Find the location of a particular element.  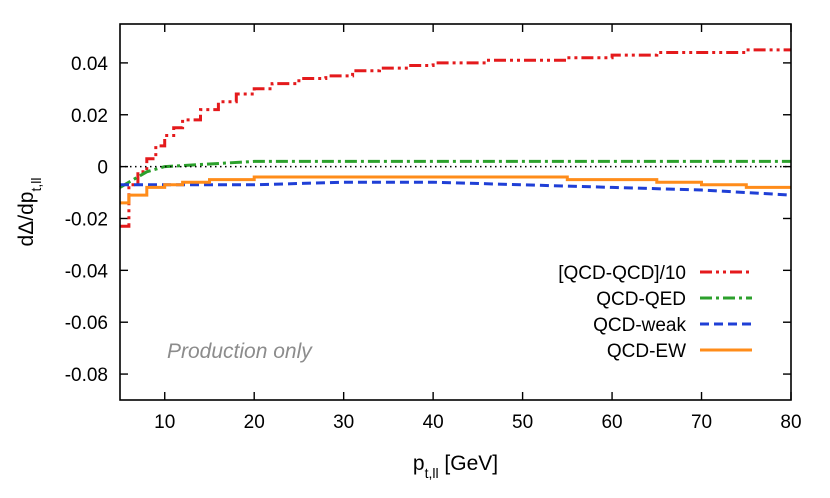

y-tick-label: -0.08 is located at coordinates (86, 375).